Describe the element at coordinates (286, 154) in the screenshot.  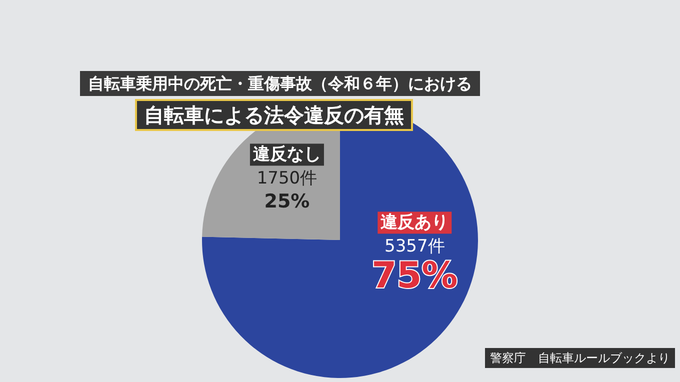
I see `slice-label: 違反なし` at that location.